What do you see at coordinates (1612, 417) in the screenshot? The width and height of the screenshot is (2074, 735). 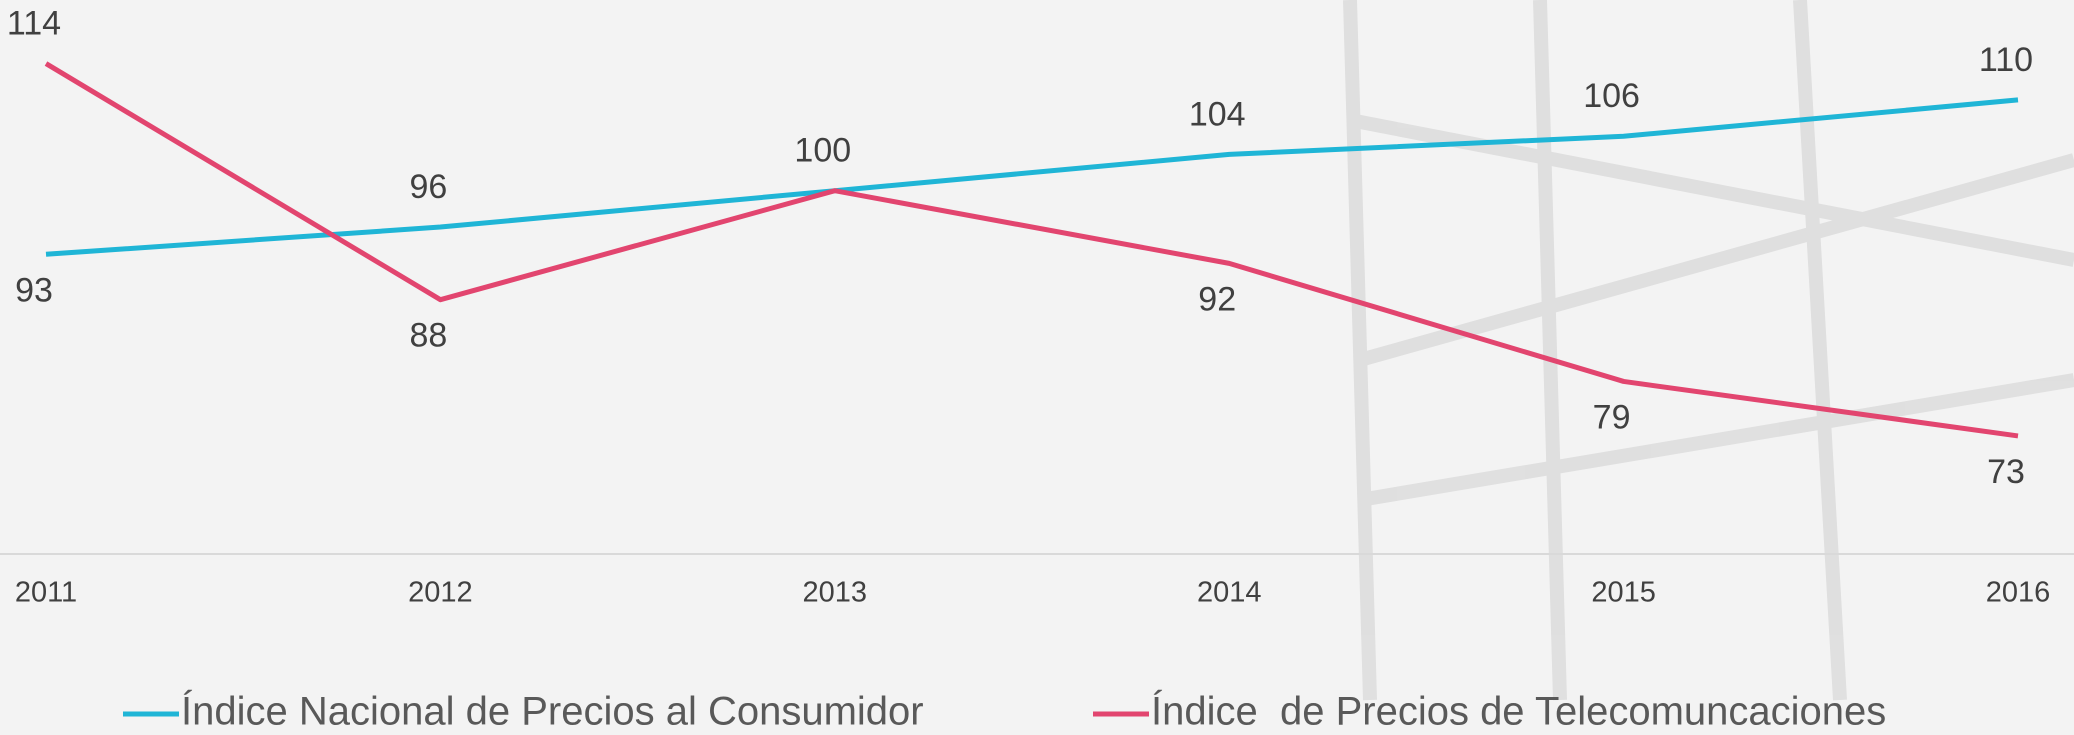 I see `data-label: 79` at bounding box center [1612, 417].